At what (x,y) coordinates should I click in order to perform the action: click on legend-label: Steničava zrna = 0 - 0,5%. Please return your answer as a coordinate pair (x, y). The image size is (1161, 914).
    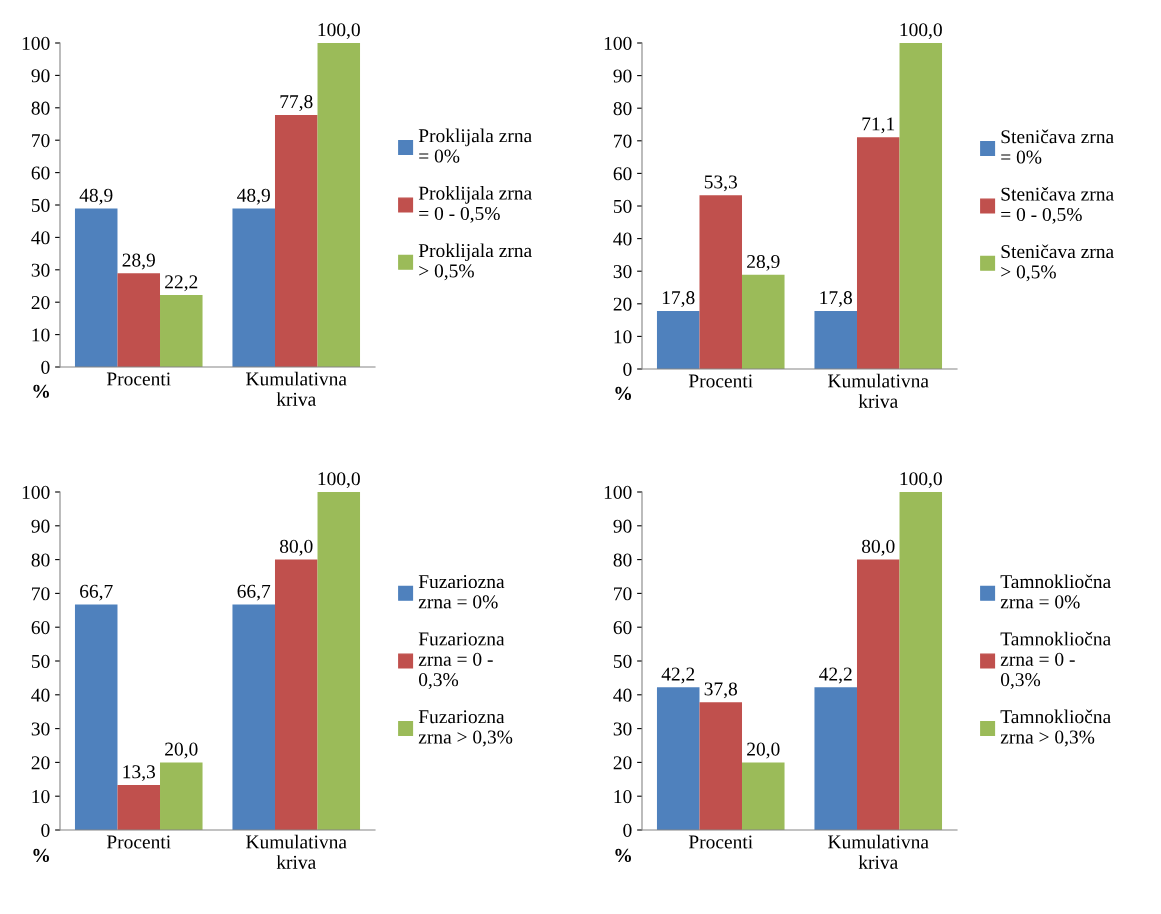
    Looking at the image, I should click on (1057, 205).